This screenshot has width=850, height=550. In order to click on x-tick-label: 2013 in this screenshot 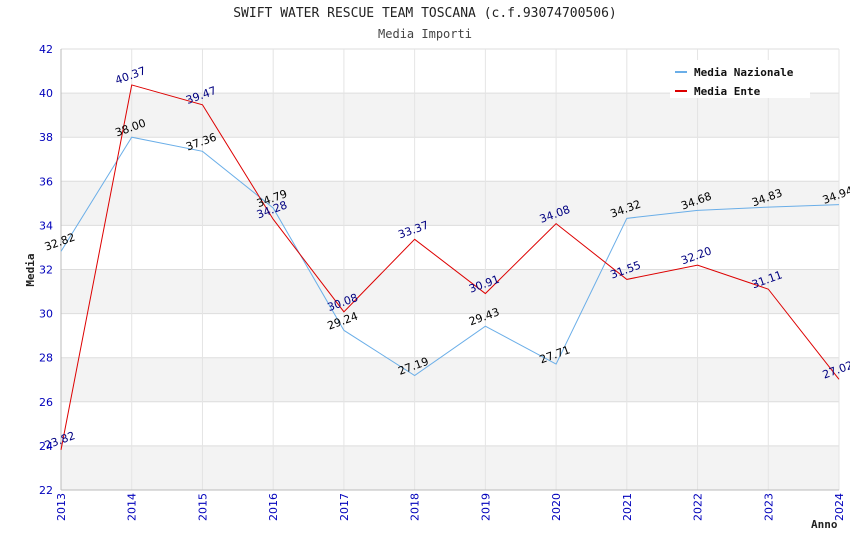, I will do `click(61, 507)`.